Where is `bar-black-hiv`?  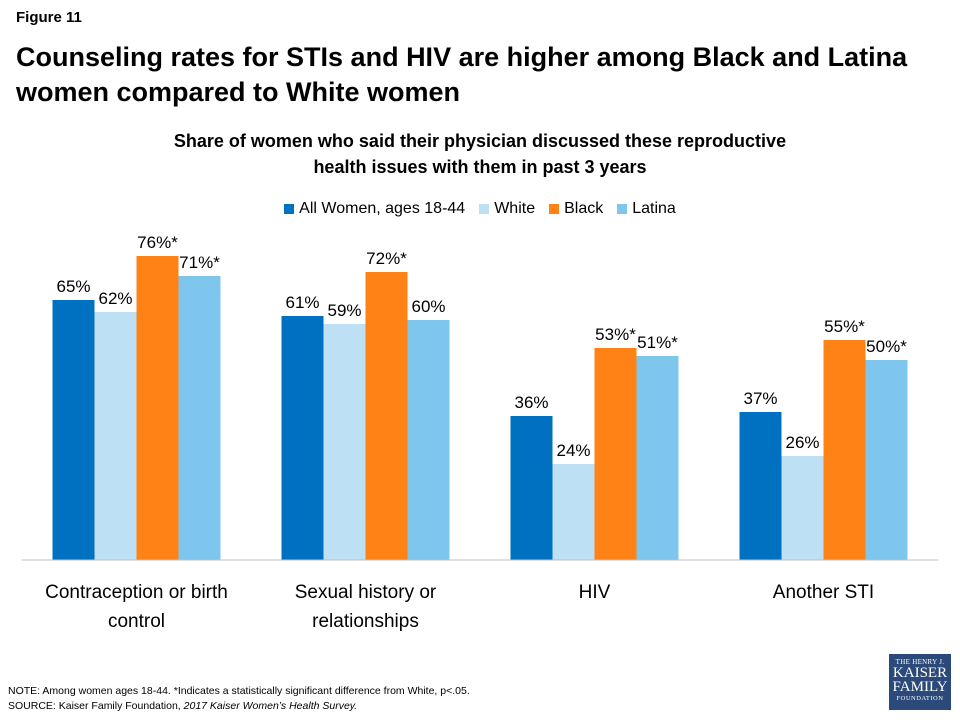 bar-black-hiv is located at coordinates (615, 454).